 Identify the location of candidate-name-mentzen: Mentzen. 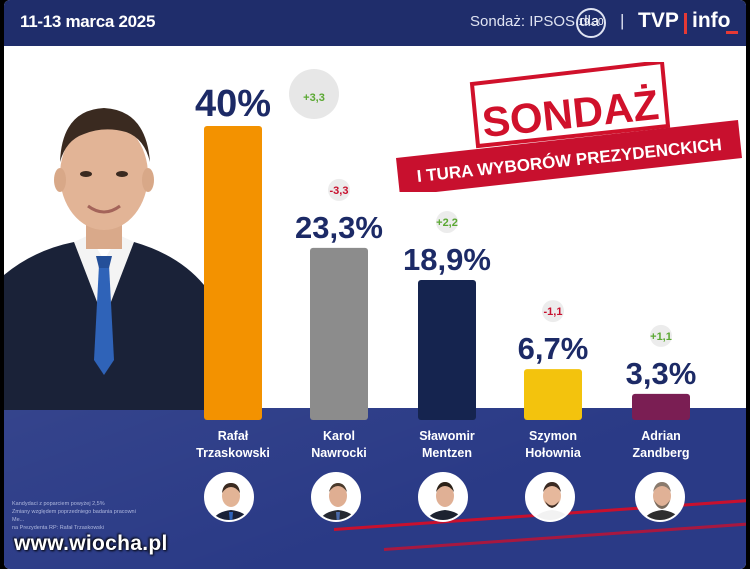
(447, 453).